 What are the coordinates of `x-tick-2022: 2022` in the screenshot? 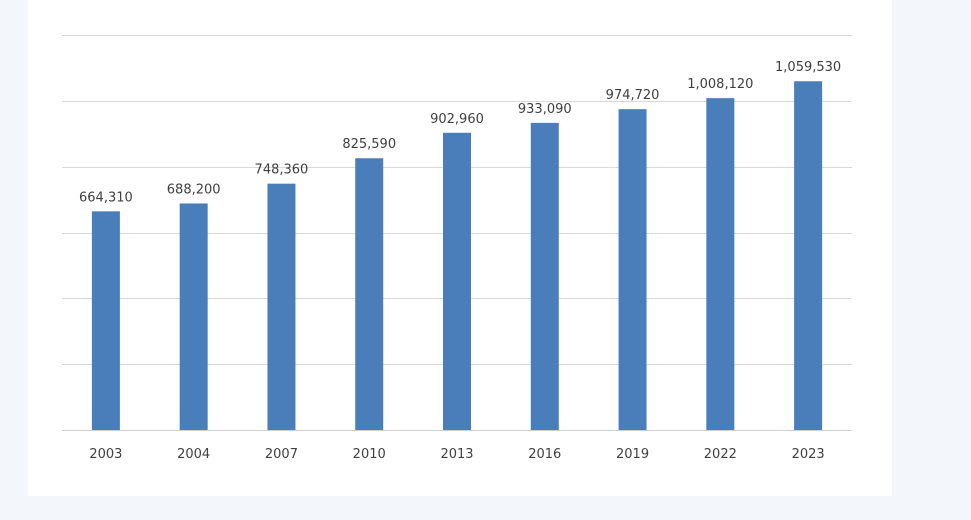 It's located at (720, 454).